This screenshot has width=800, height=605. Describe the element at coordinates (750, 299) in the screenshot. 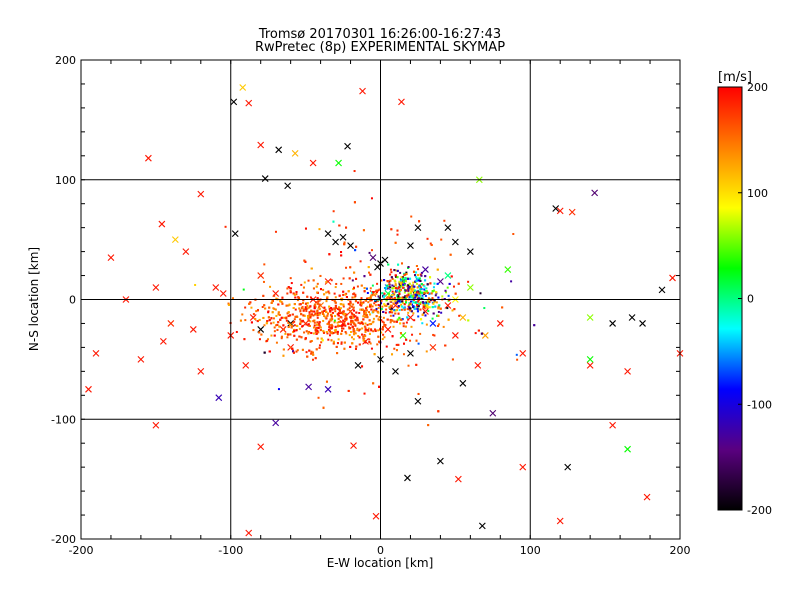

I see `colorbar-tick-label: 0` at that location.